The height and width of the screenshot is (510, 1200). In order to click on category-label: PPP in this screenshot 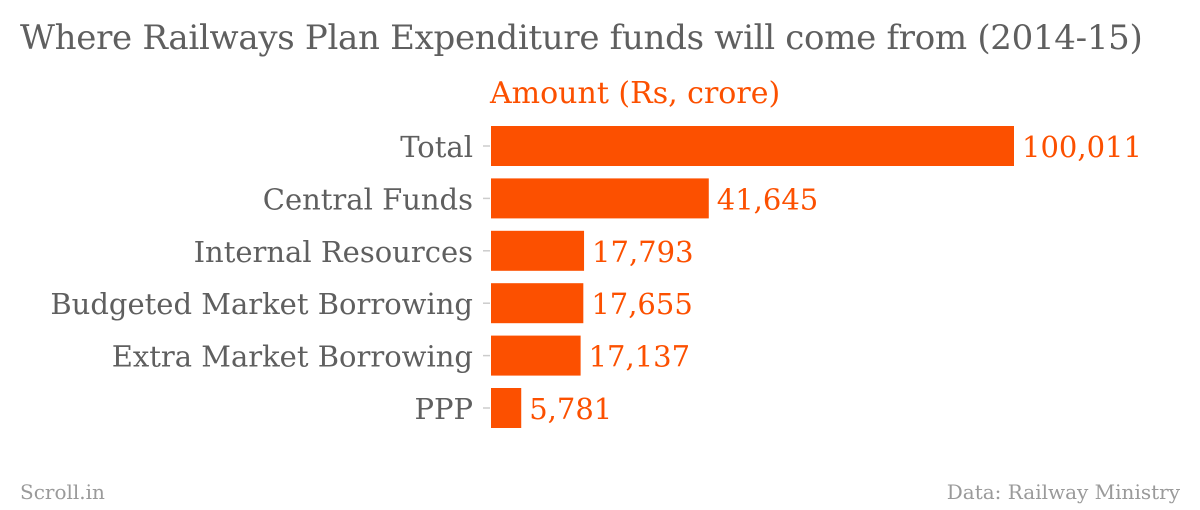, I will do `click(443, 409)`.